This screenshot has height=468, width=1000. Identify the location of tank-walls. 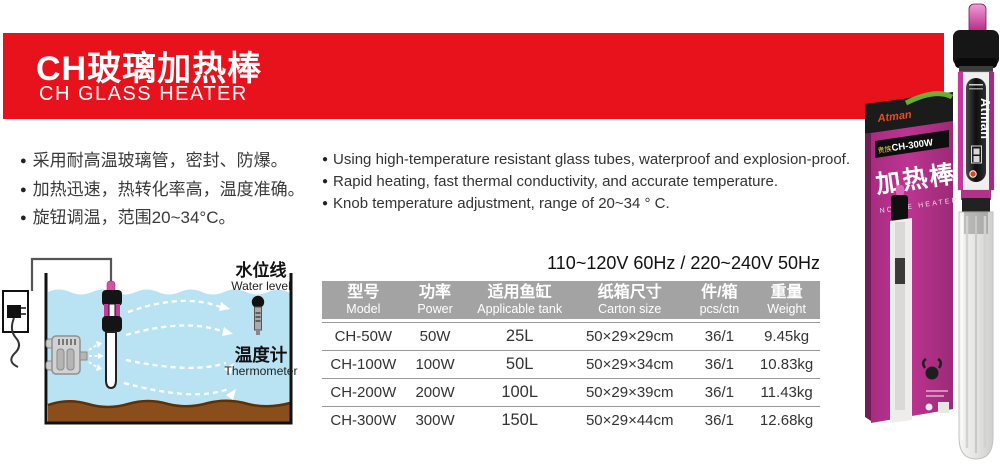
(168, 349).